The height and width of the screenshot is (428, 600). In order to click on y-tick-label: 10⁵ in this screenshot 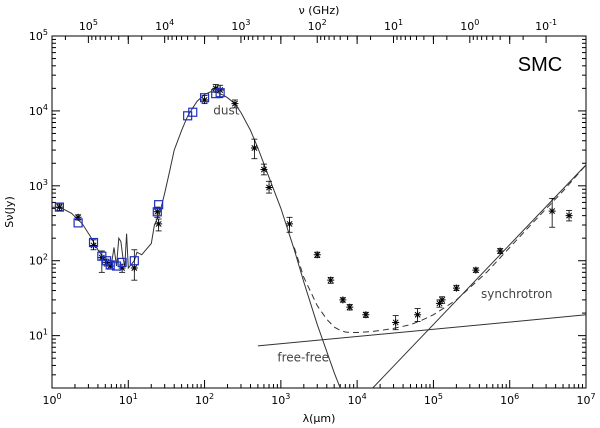, I will do `click(38, 35)`.